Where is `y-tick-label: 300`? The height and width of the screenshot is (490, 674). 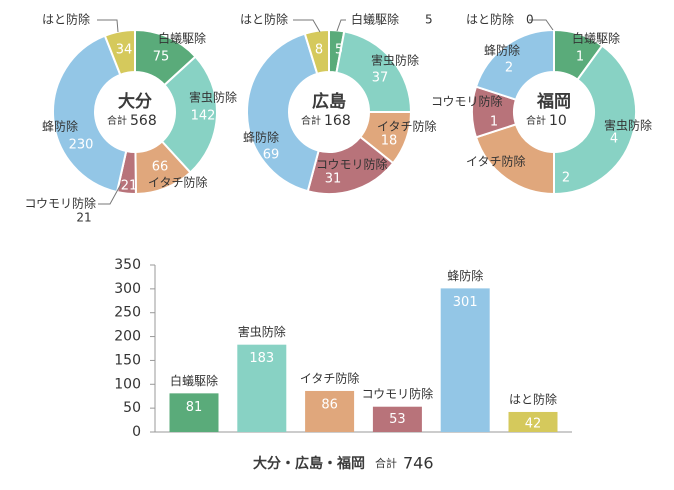 y-tick-label: 300 is located at coordinates (127, 289).